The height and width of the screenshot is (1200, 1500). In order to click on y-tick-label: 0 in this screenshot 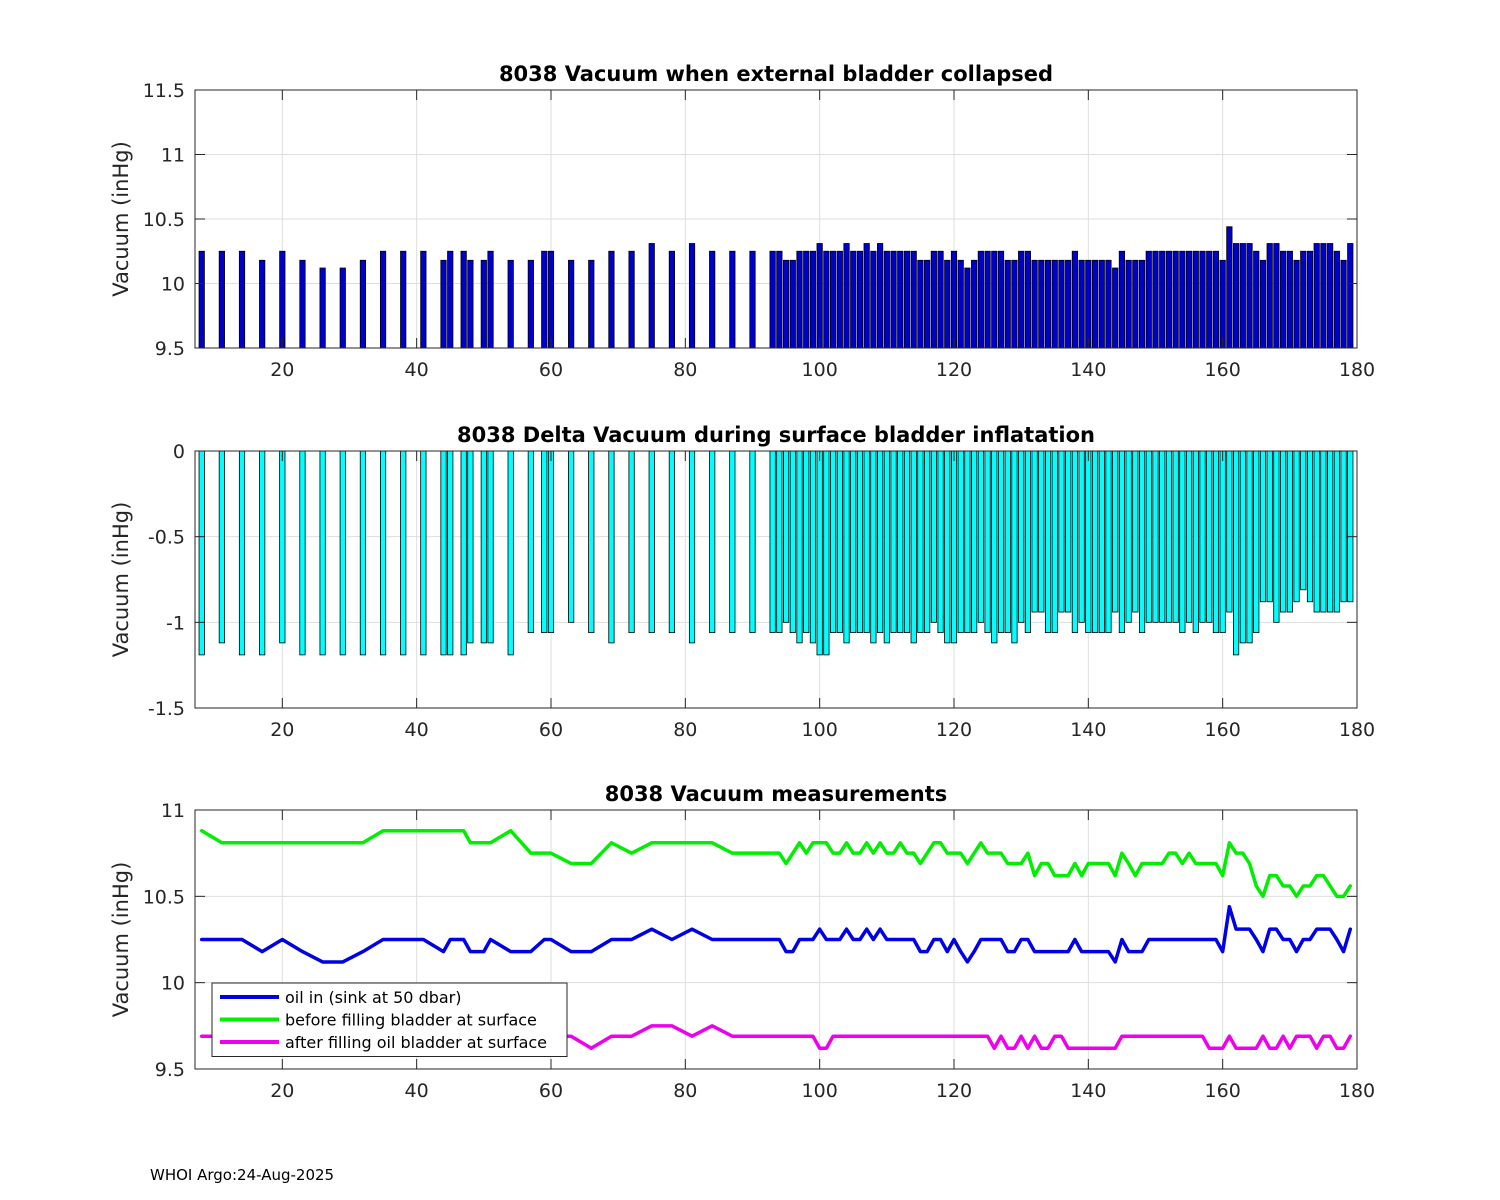, I will do `click(179, 452)`.